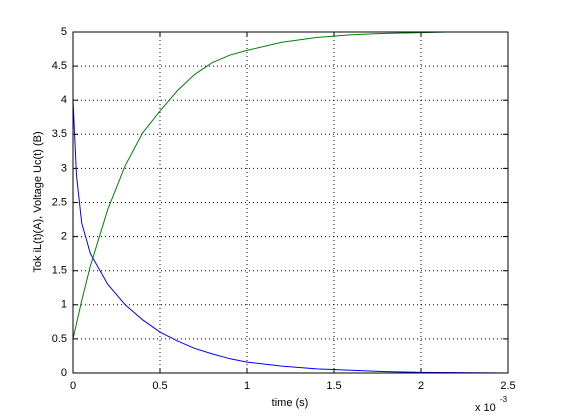 The image size is (561, 420). I want to click on x-tick-label: 1, so click(247, 386).